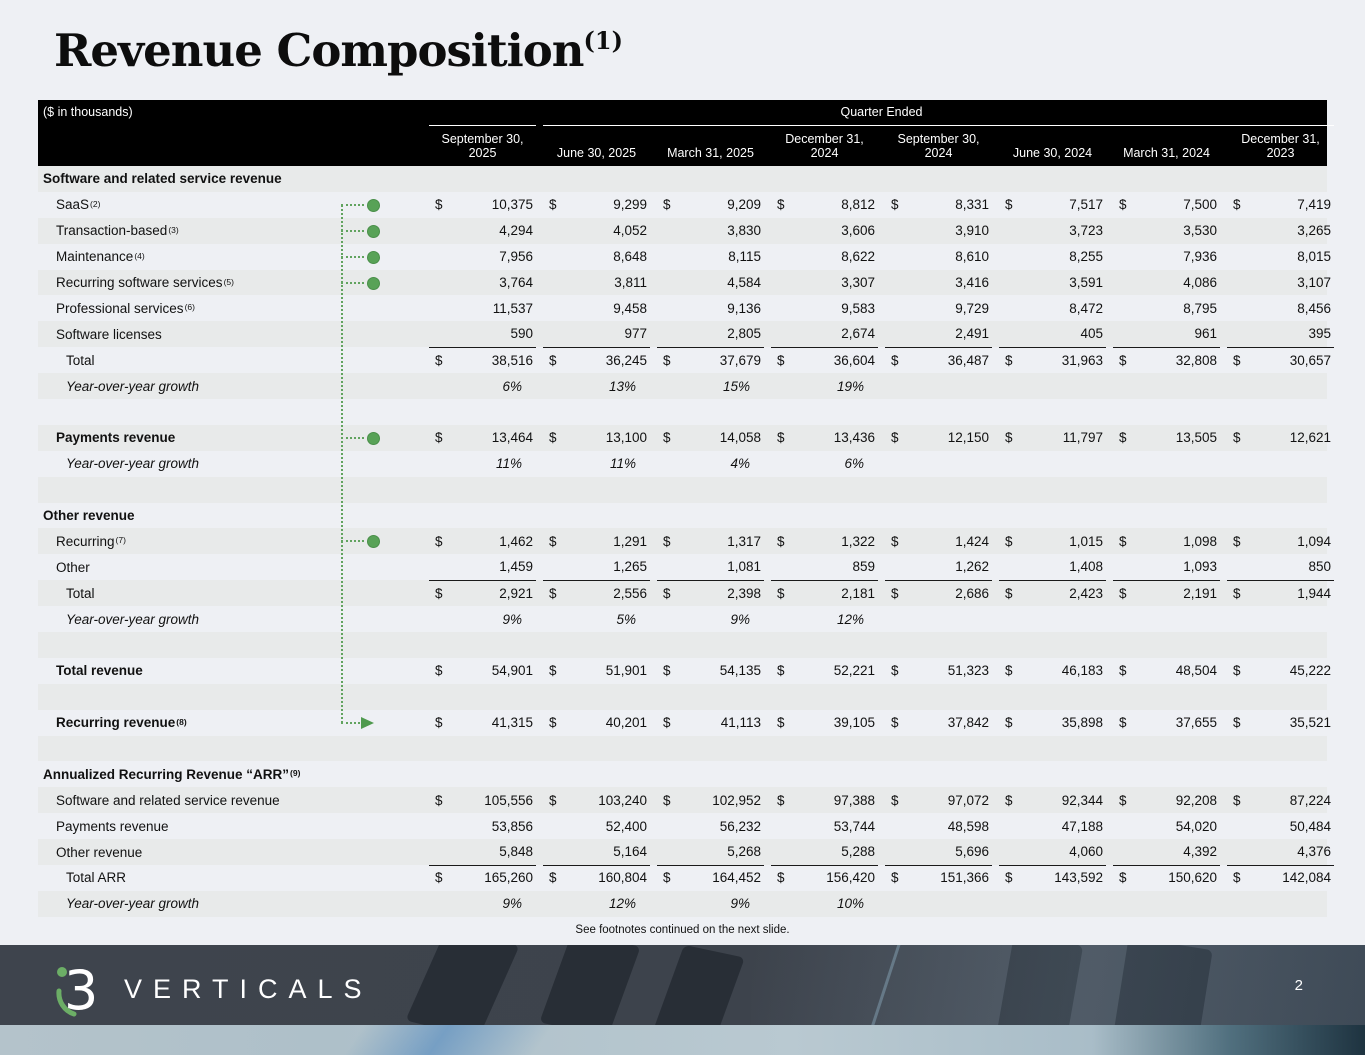  I want to click on value-cell: 4%, so click(710, 464).